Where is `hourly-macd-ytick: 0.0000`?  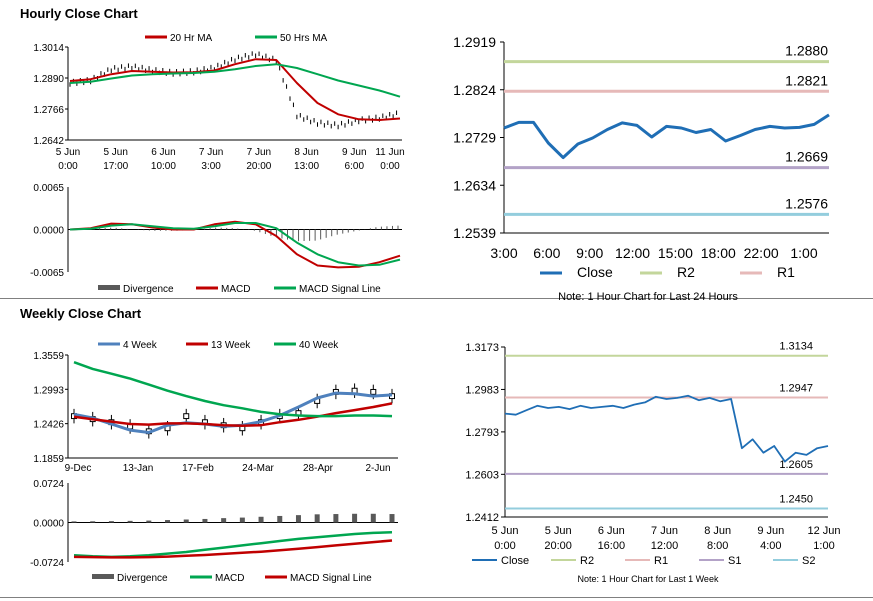
hourly-macd-ytick: 0.0000 is located at coordinates (48, 231).